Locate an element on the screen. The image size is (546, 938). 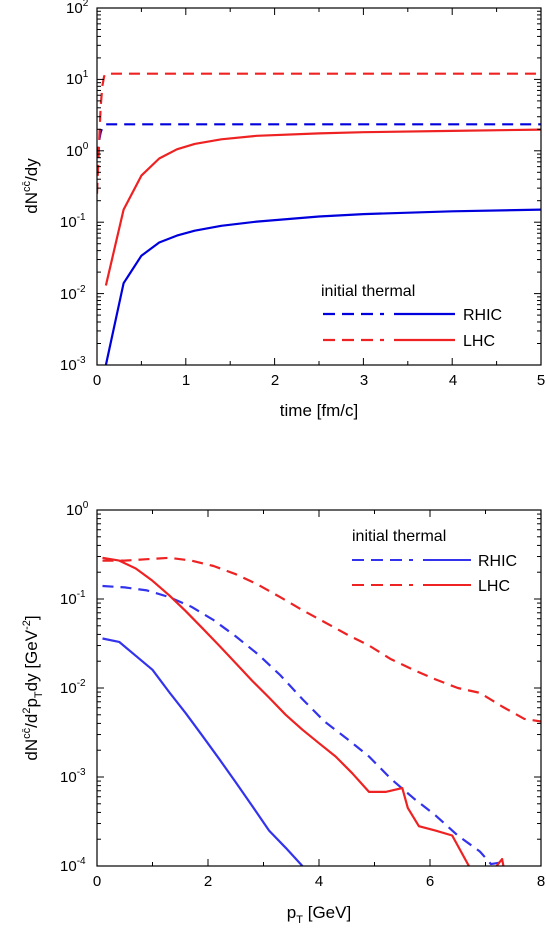
chart-bottom-ytick-label: 10⁻¹ is located at coordinates (73, 598).